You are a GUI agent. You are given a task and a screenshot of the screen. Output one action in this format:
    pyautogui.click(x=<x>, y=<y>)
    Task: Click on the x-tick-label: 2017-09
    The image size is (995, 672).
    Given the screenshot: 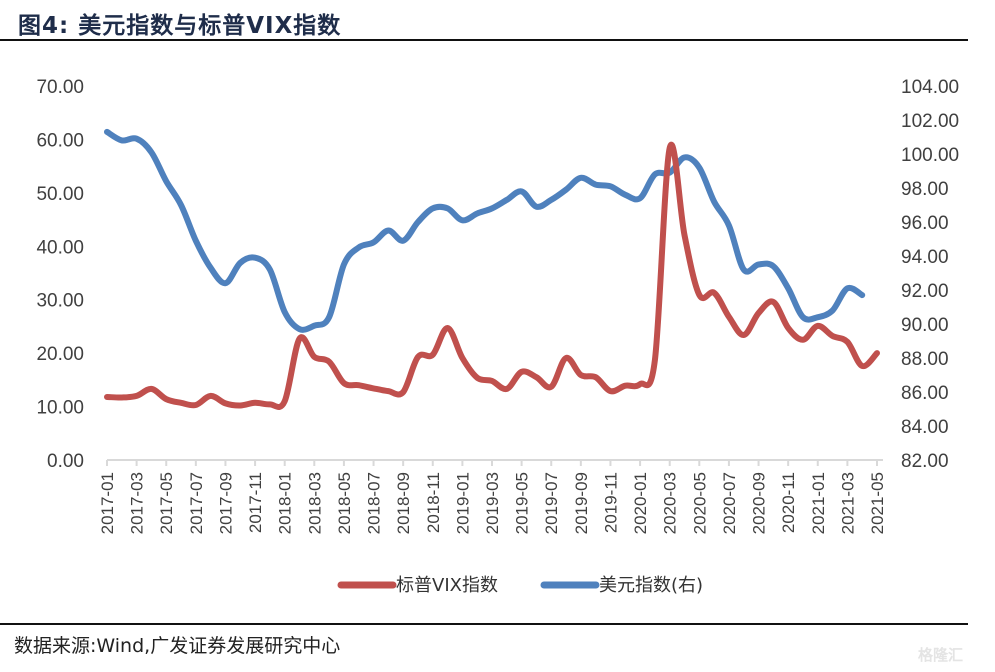 What is the action you would take?
    pyautogui.click(x=225, y=503)
    